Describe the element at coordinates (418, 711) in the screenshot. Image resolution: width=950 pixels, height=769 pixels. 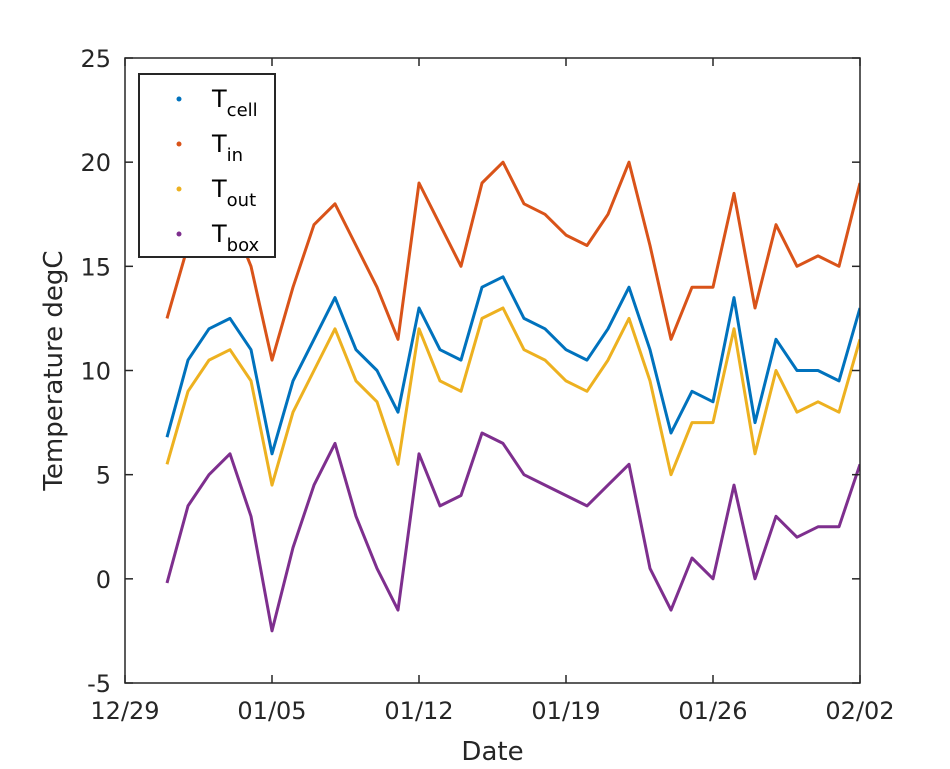
I see `x-tick-label: 01/12` at that location.